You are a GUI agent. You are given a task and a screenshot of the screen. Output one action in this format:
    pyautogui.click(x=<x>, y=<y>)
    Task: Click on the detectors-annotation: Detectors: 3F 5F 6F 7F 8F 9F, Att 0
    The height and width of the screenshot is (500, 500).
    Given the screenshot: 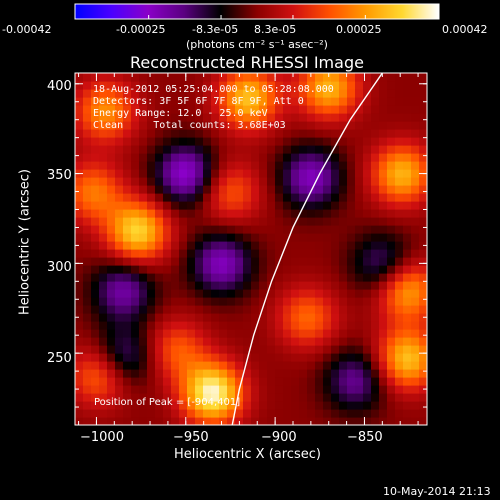 What is the action you would take?
    pyautogui.click(x=198, y=101)
    